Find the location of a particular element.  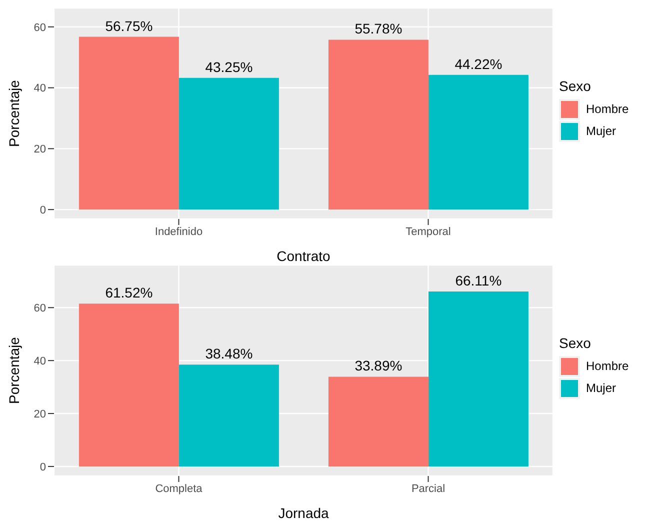

x-tick-label: Parcial is located at coordinates (428, 488).